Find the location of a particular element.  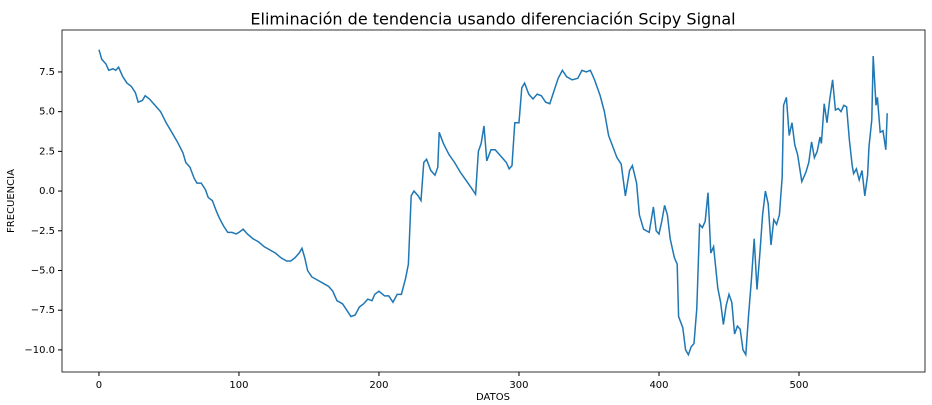

x-tick-label: 200 is located at coordinates (378, 385).